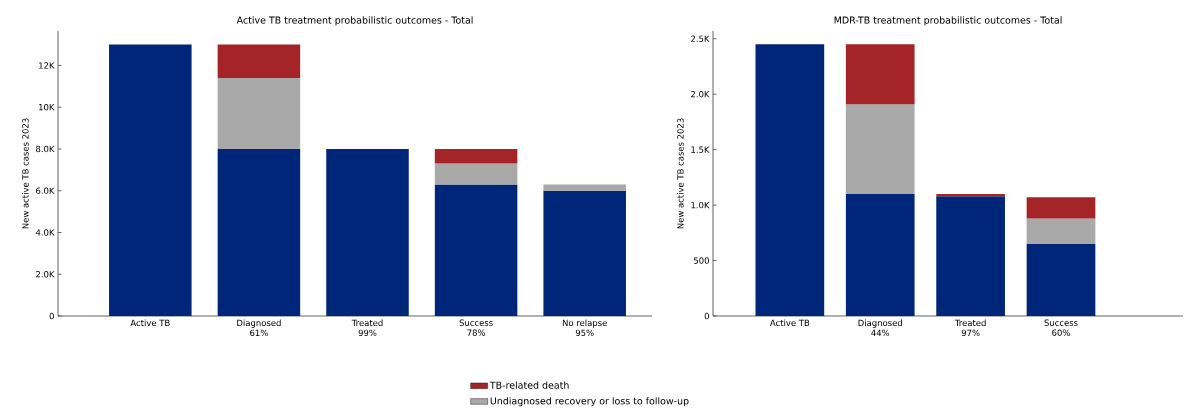  I want to click on legend-label: TB-related death, so click(529, 385).